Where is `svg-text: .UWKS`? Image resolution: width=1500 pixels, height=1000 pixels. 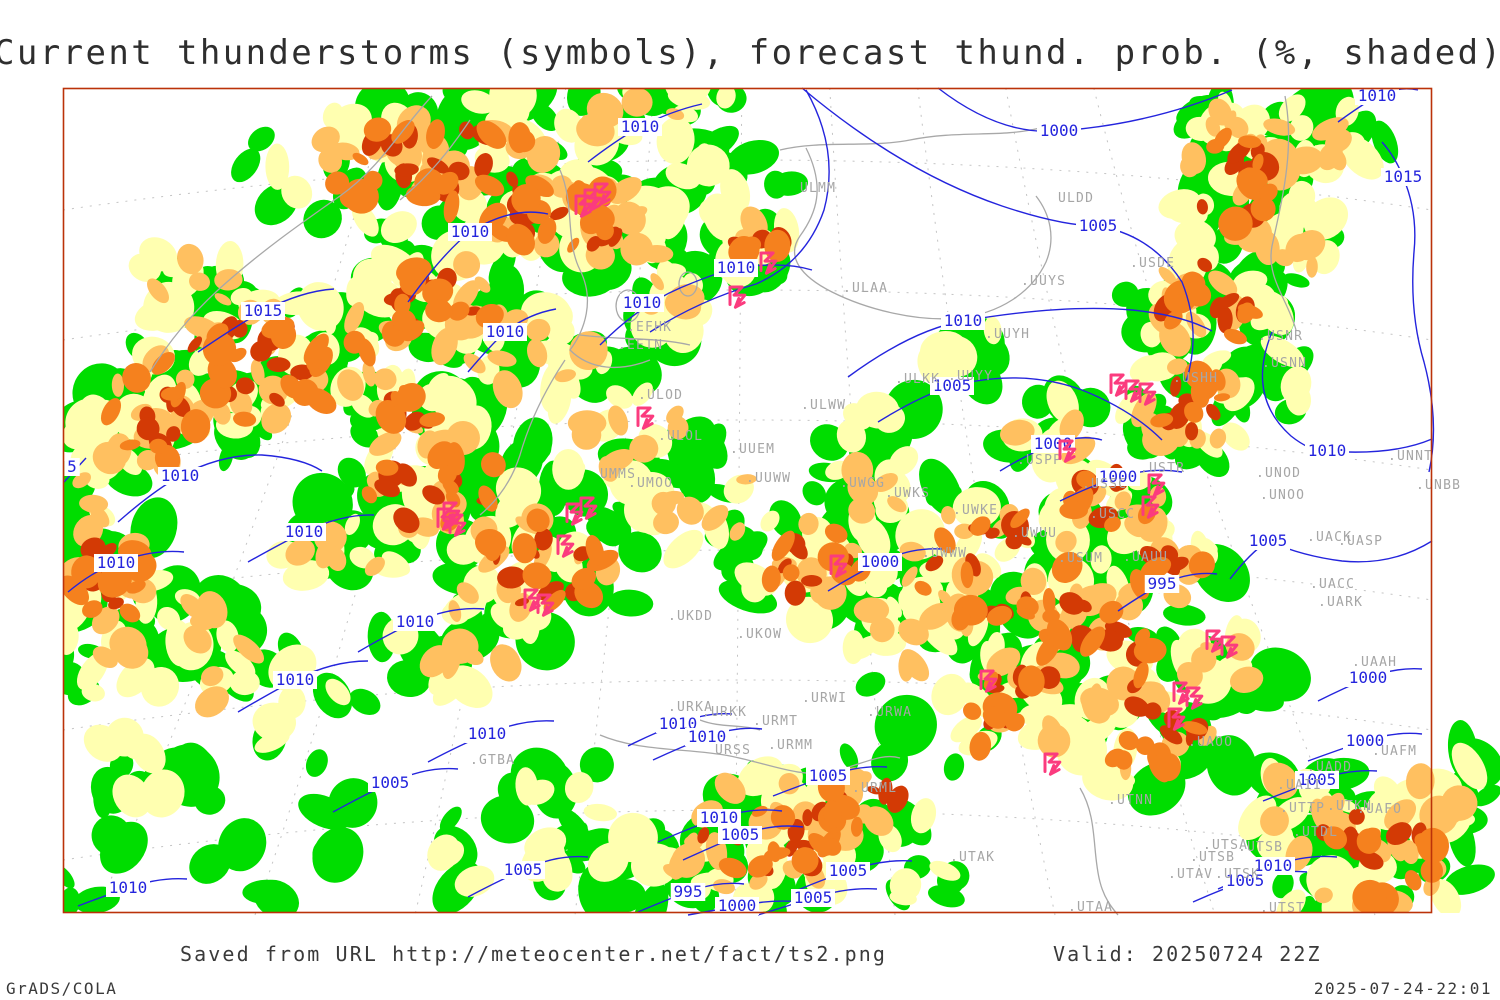 svg-text: .UWKS is located at coordinates (907, 493).